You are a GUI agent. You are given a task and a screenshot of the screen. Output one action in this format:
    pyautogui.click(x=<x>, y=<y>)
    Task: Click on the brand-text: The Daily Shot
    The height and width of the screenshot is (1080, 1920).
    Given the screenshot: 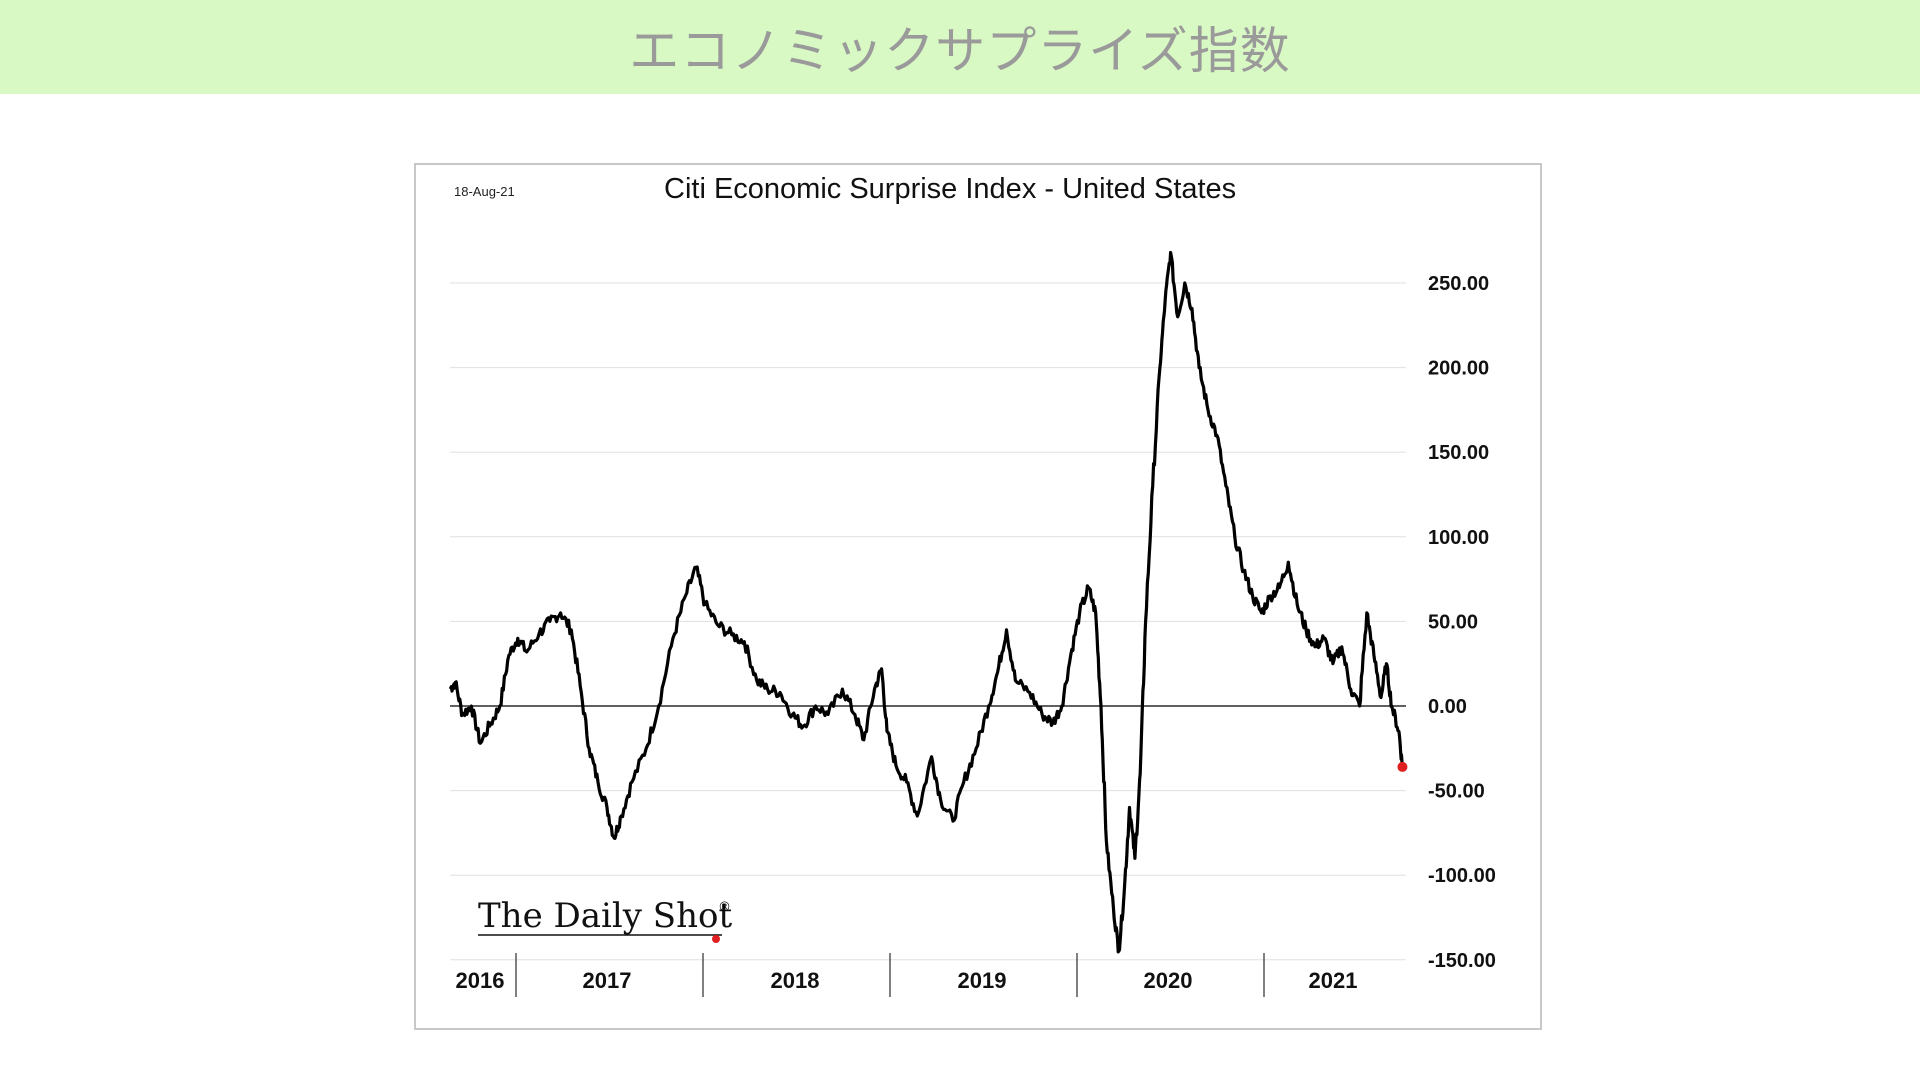 What is the action you would take?
    pyautogui.click(x=605, y=916)
    